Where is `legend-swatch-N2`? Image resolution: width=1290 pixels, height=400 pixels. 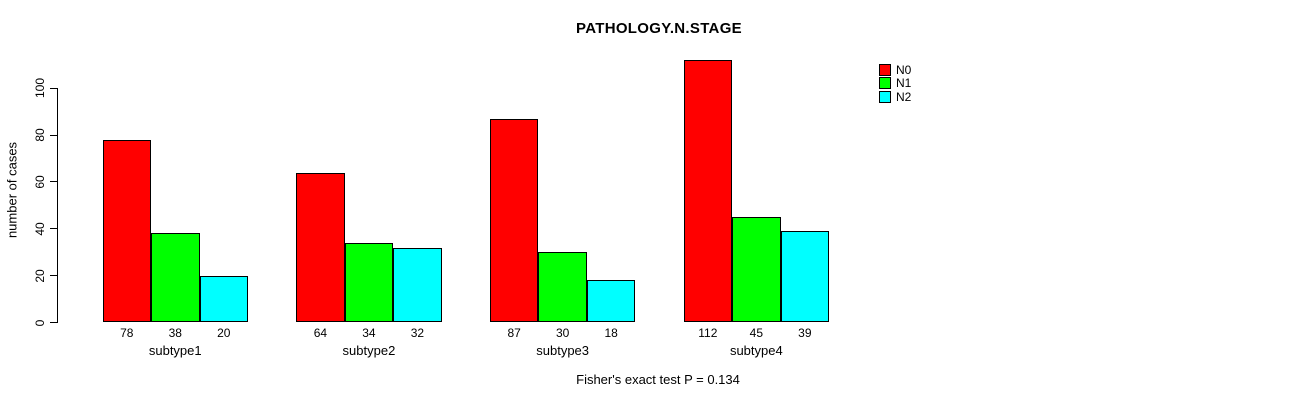
legend-swatch-N2 is located at coordinates (885, 96).